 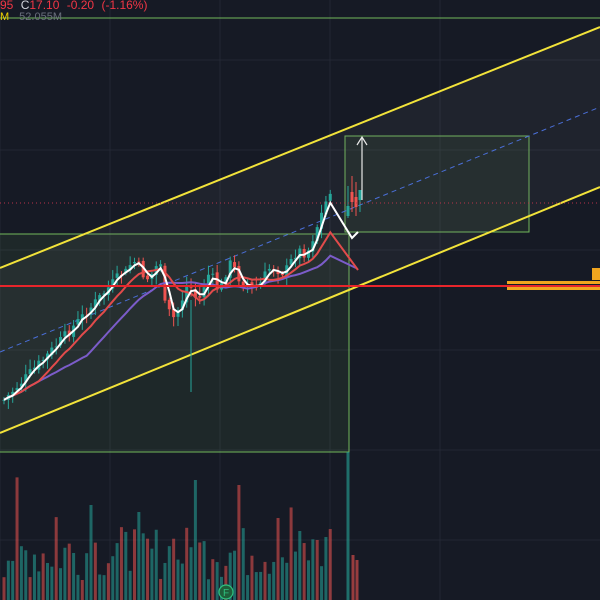 What do you see at coordinates (180, 526) in the screenshot?
I see `volume-histogram` at bounding box center [180, 526].